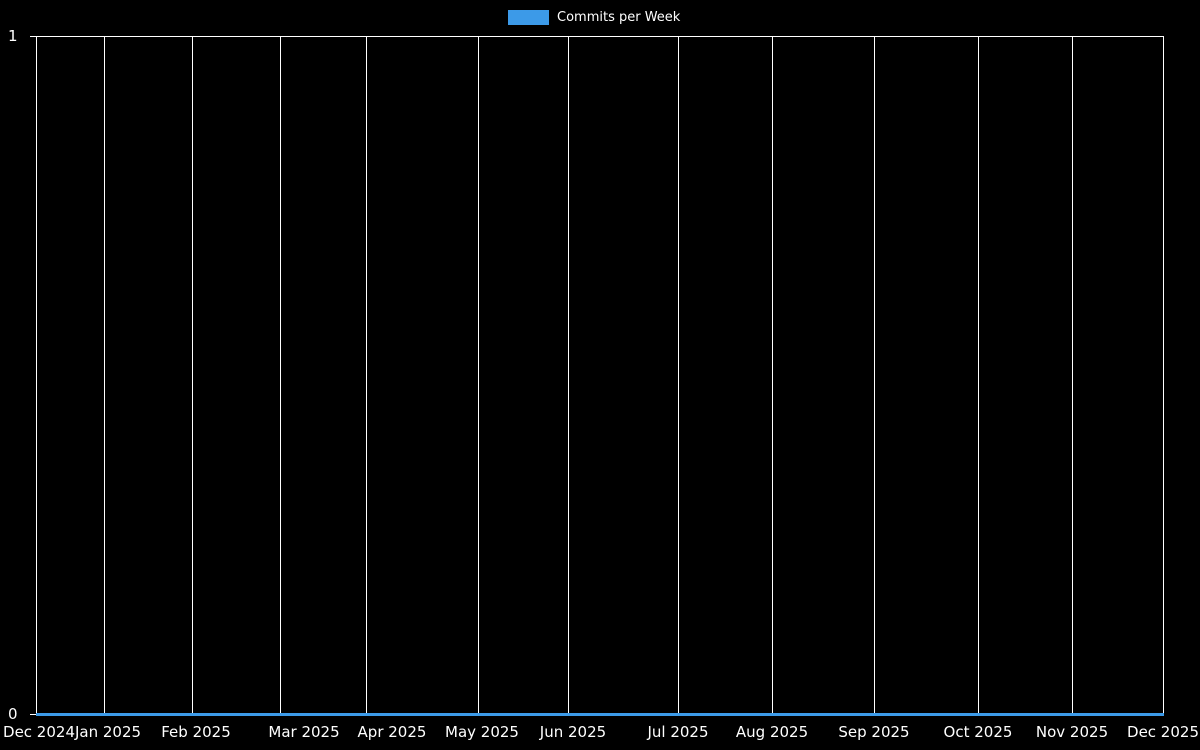  I want to click on x-tick-label-dec-2025: Dec 2025, so click(1163, 732).